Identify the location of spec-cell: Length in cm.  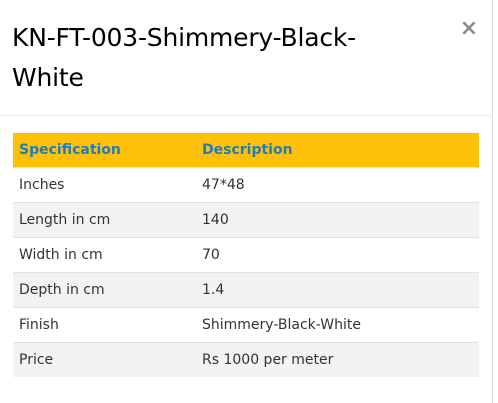
(104, 219).